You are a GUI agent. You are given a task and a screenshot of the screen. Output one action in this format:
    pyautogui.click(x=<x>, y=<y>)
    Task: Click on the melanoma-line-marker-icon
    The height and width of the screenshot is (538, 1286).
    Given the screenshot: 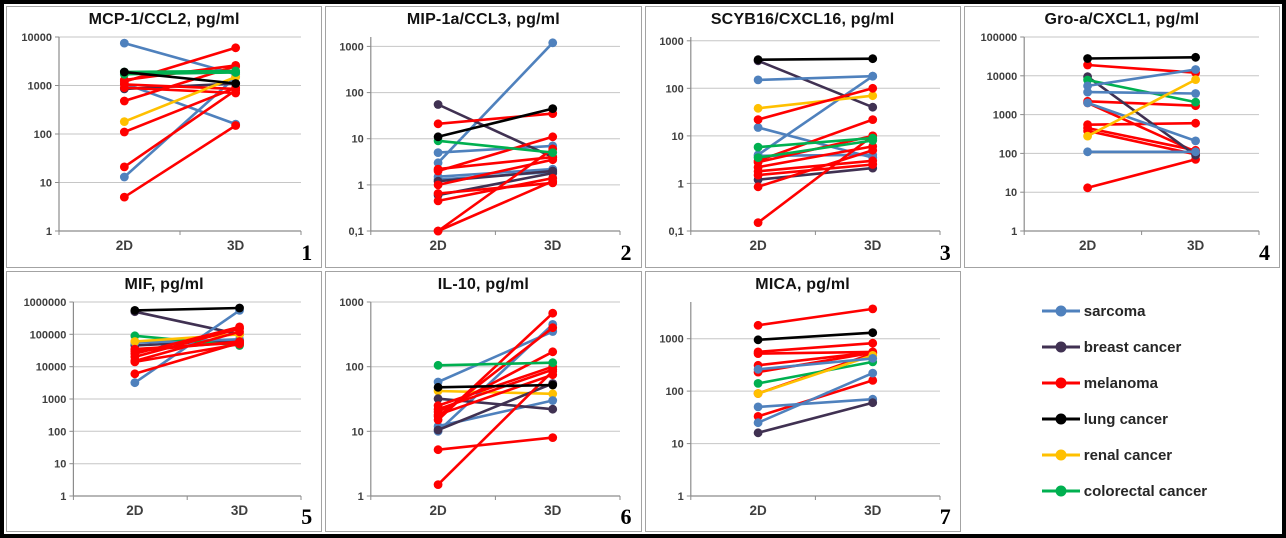 What is the action you would take?
    pyautogui.click(x=1060, y=383)
    